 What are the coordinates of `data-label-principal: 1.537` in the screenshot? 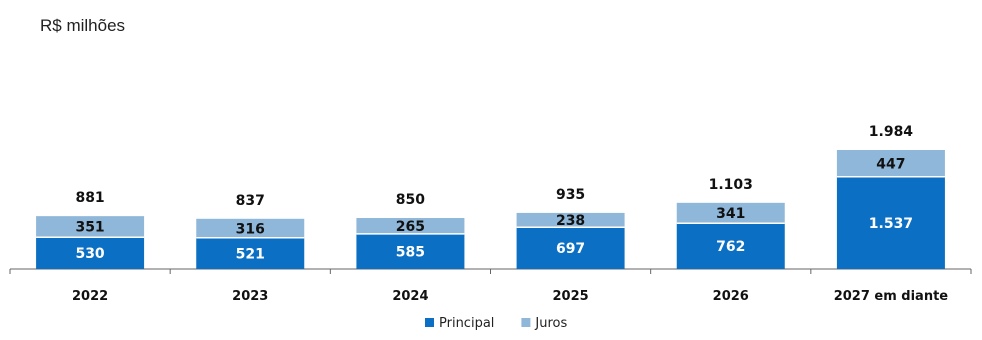 It's located at (891, 224).